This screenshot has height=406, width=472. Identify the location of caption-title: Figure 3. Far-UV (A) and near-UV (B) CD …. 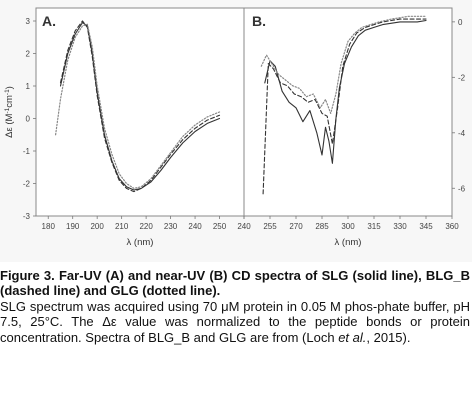
(235, 283).